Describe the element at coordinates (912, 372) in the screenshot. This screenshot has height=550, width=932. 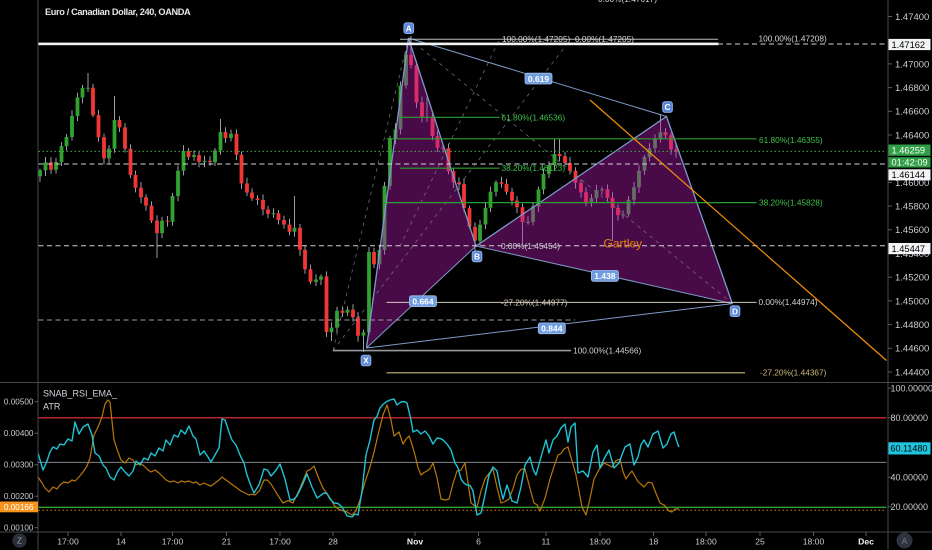
I see `svg-text: 1.44400` at that location.